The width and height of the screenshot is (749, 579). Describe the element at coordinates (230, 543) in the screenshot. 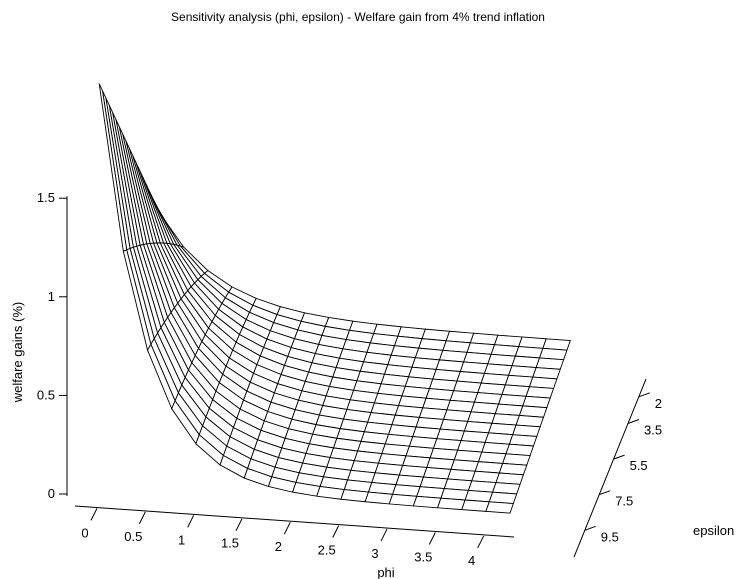

I see `x-tick-label: 1.5` at that location.